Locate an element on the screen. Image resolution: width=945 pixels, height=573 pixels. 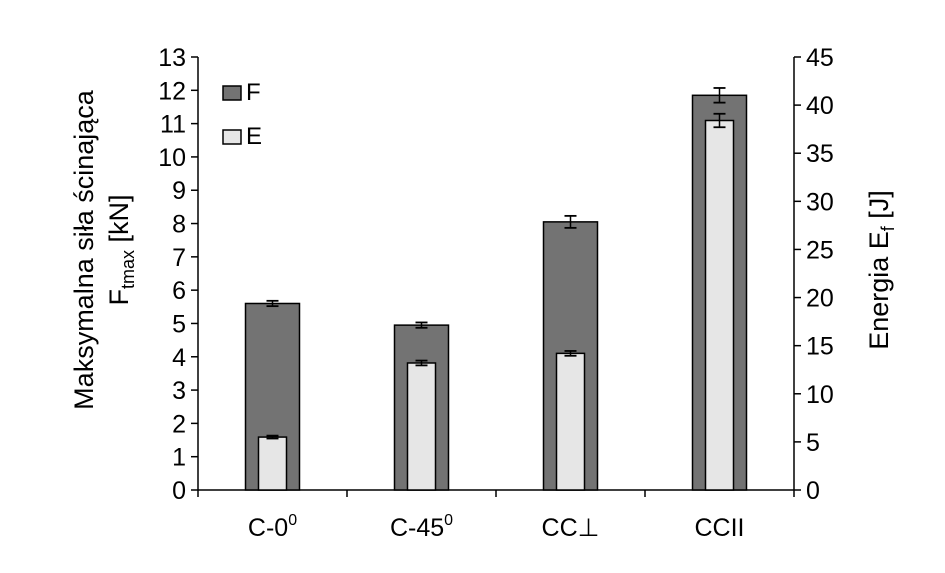
y-left-tick-label: 1 is located at coordinates (179, 458).